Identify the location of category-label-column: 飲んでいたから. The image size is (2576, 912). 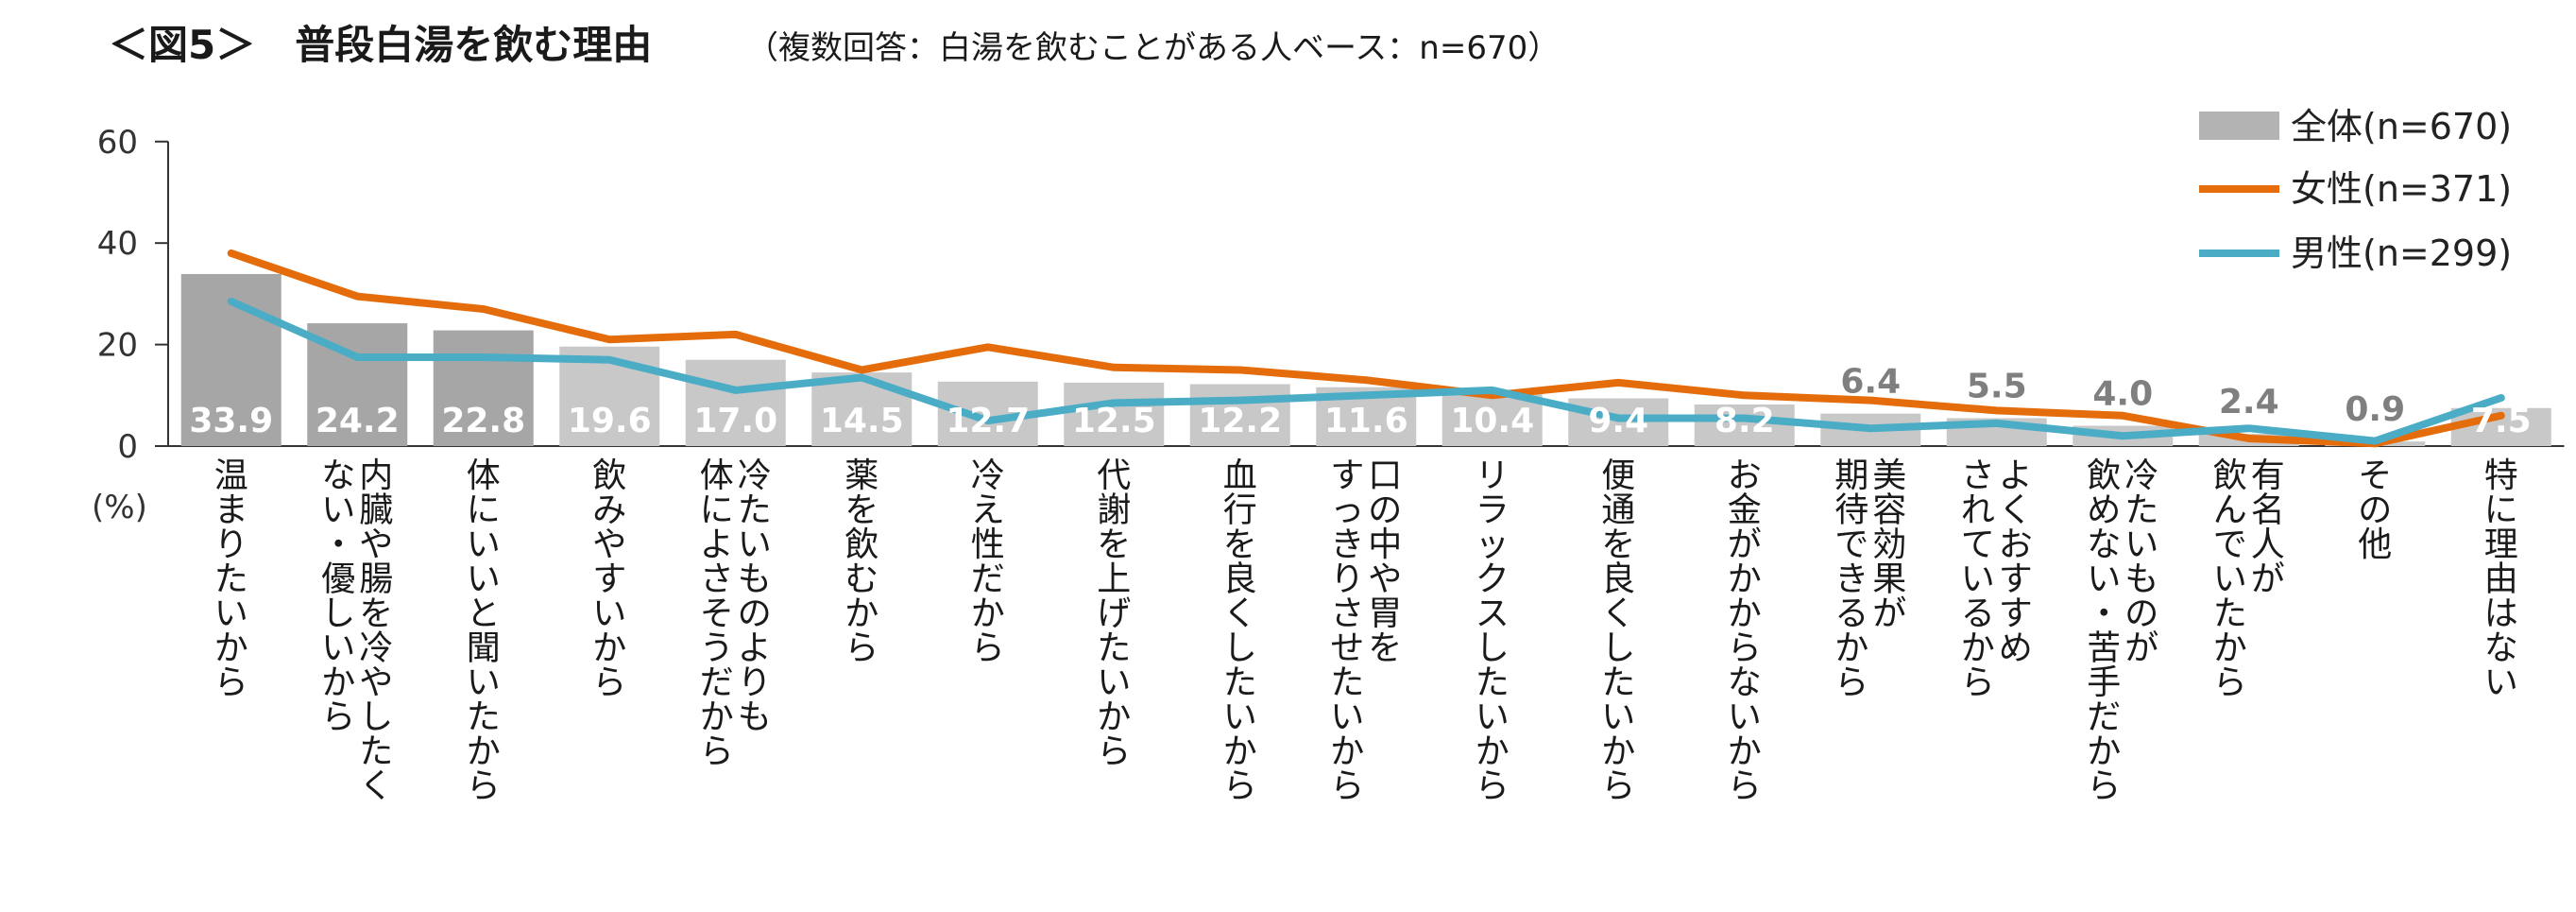
(2230, 579).